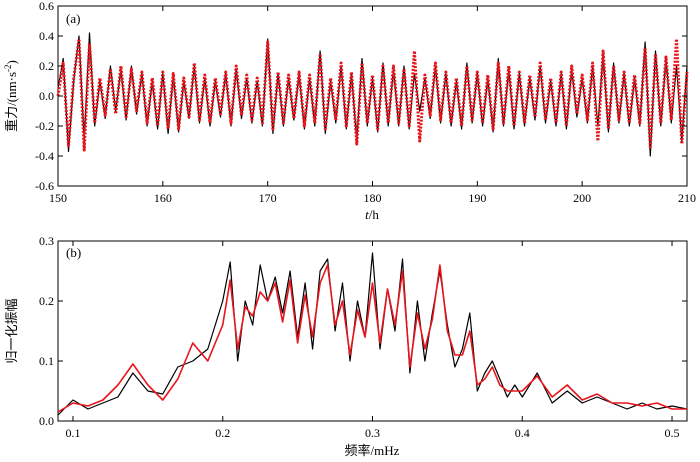 The width and height of the screenshot is (700, 462). Describe the element at coordinates (222, 433) in the screenshot. I see `panel-b-xtick-label: 0.2` at that location.